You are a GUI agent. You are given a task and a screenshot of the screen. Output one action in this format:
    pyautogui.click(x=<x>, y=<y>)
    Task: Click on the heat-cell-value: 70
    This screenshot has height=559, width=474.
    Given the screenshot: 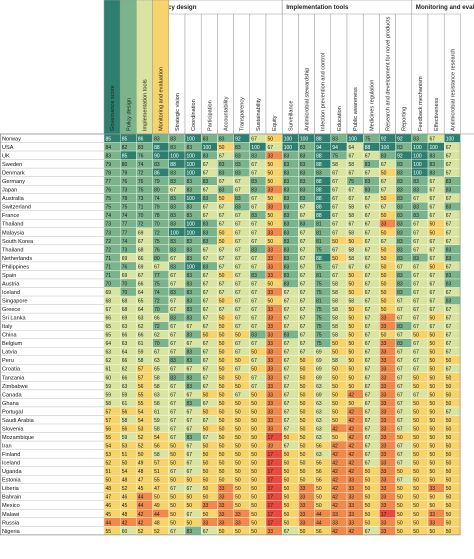 What is the action you would take?
    pyautogui.click(x=157, y=310)
    